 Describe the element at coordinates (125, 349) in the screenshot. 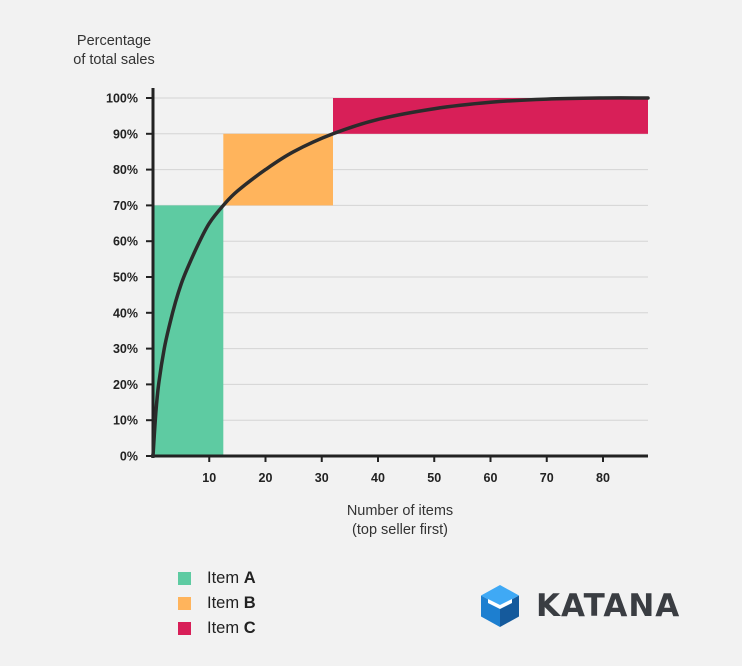

I see `y-tick-label: 30%` at that location.